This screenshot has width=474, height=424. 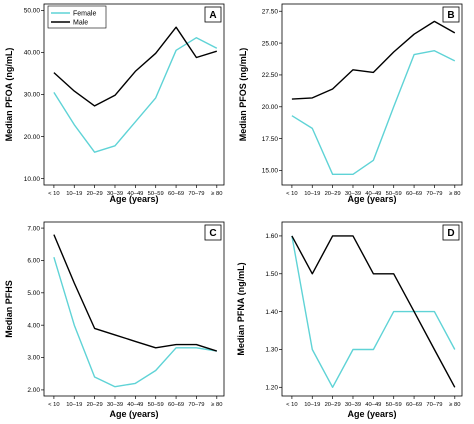 I want to click on legend-label: Female, so click(x=84, y=14).